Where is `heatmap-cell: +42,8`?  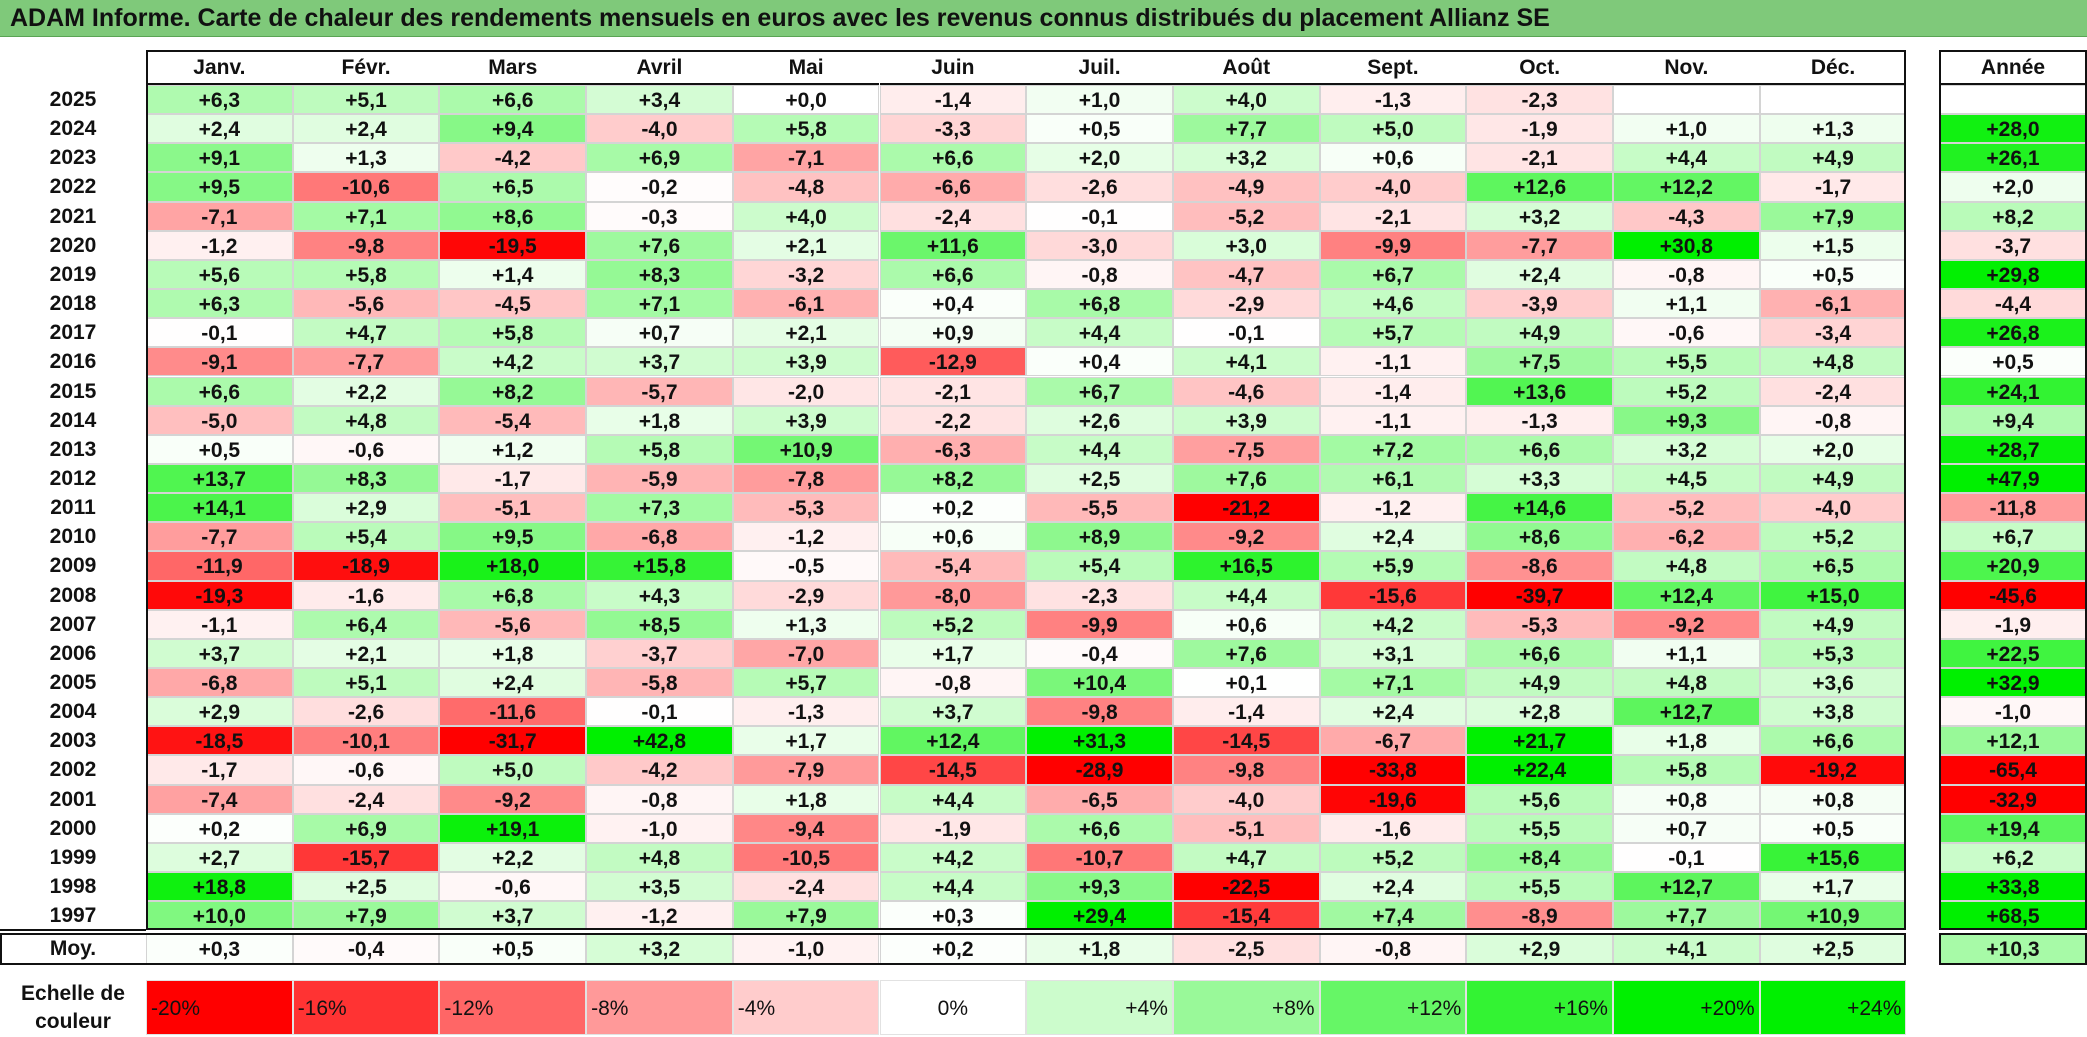
heatmap-cell: +42,8 is located at coordinates (659, 741).